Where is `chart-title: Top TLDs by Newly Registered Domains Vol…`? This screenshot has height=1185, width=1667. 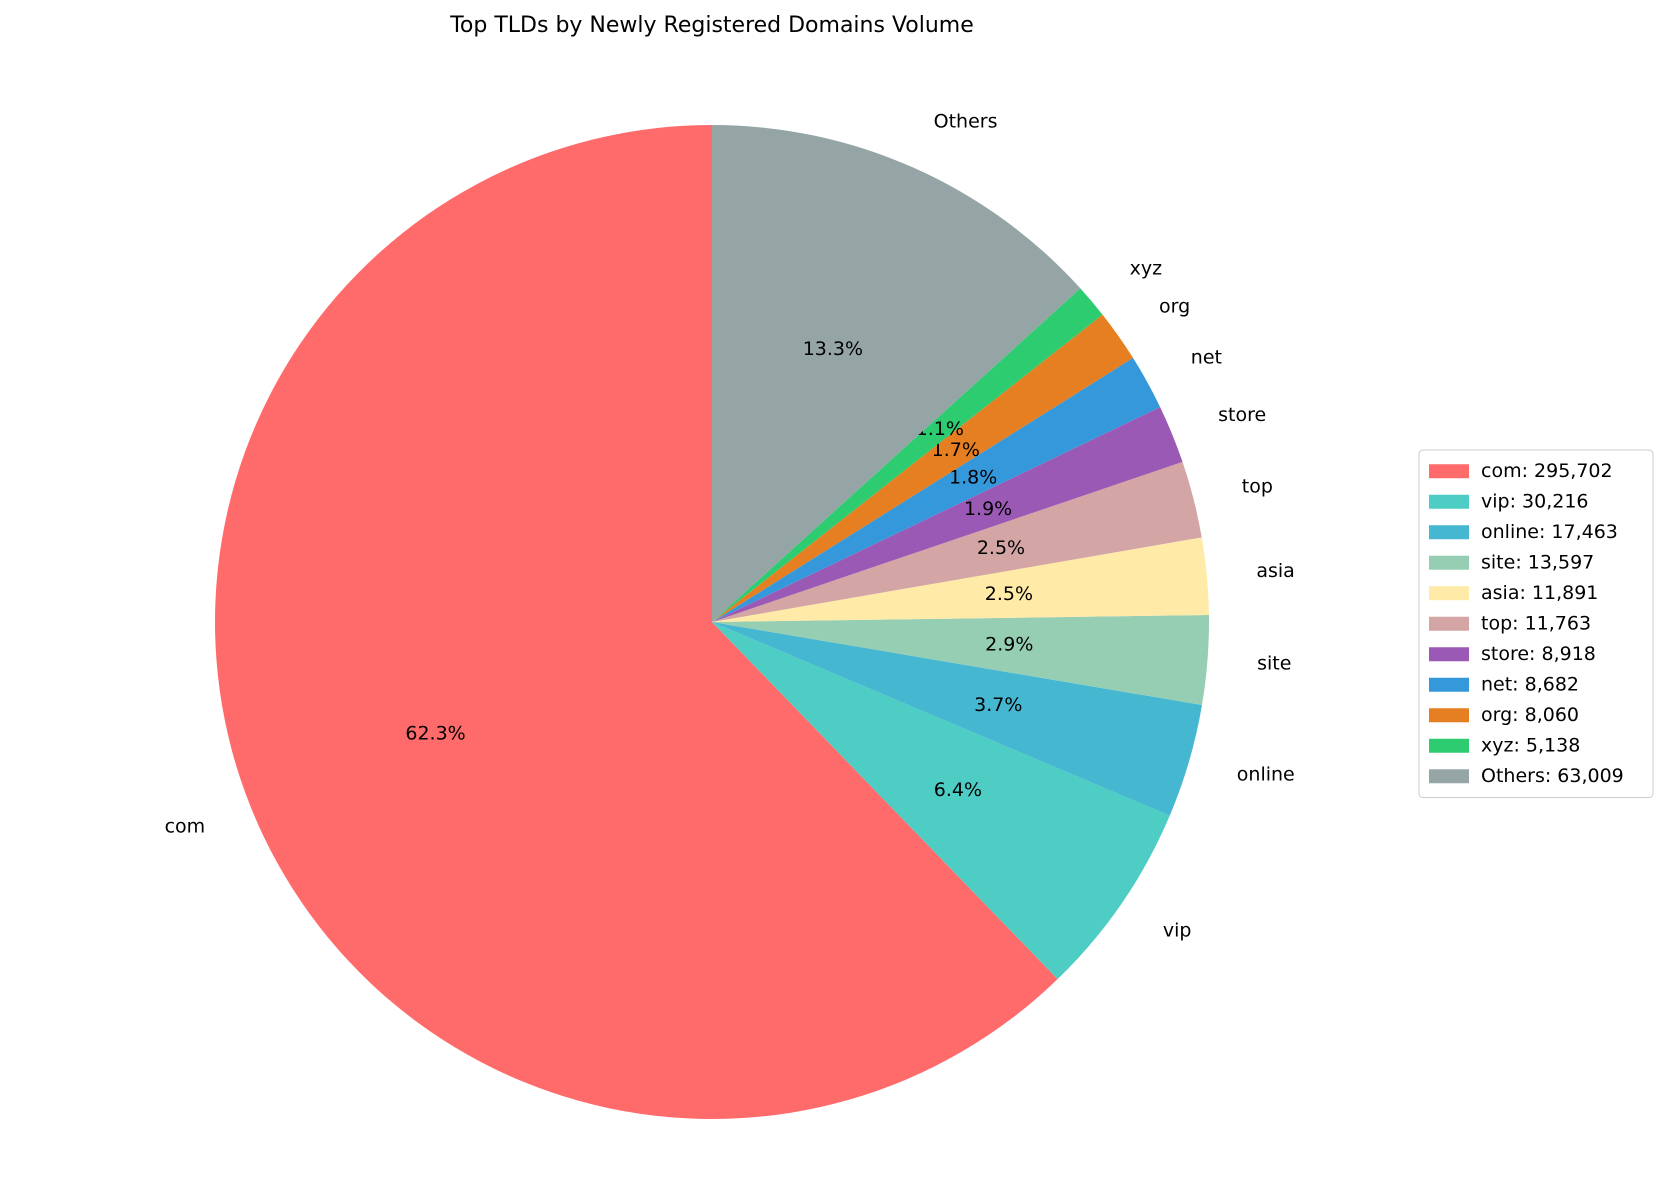 chart-title: Top TLDs by Newly Registered Domains Vol… is located at coordinates (711, 25).